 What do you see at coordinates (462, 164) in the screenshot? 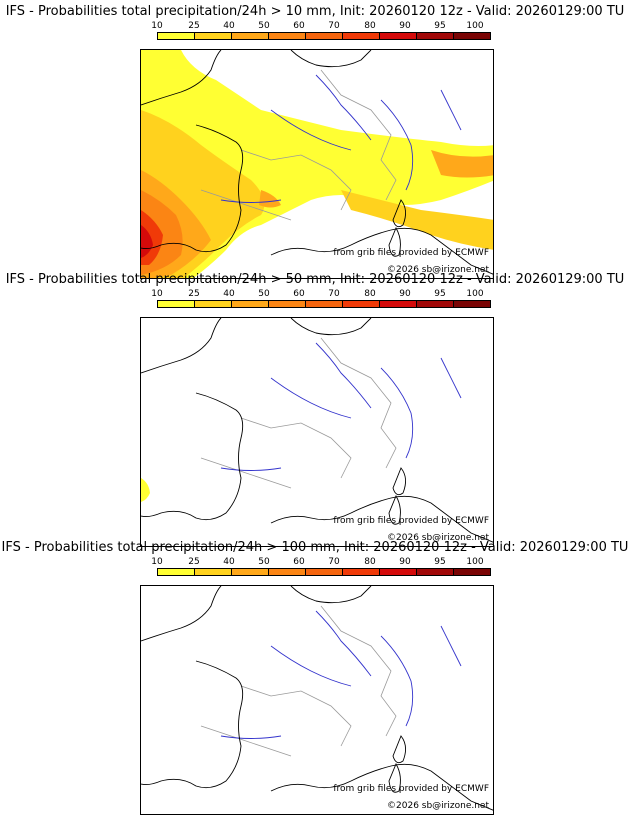
I see `shade-40b` at bounding box center [462, 164].